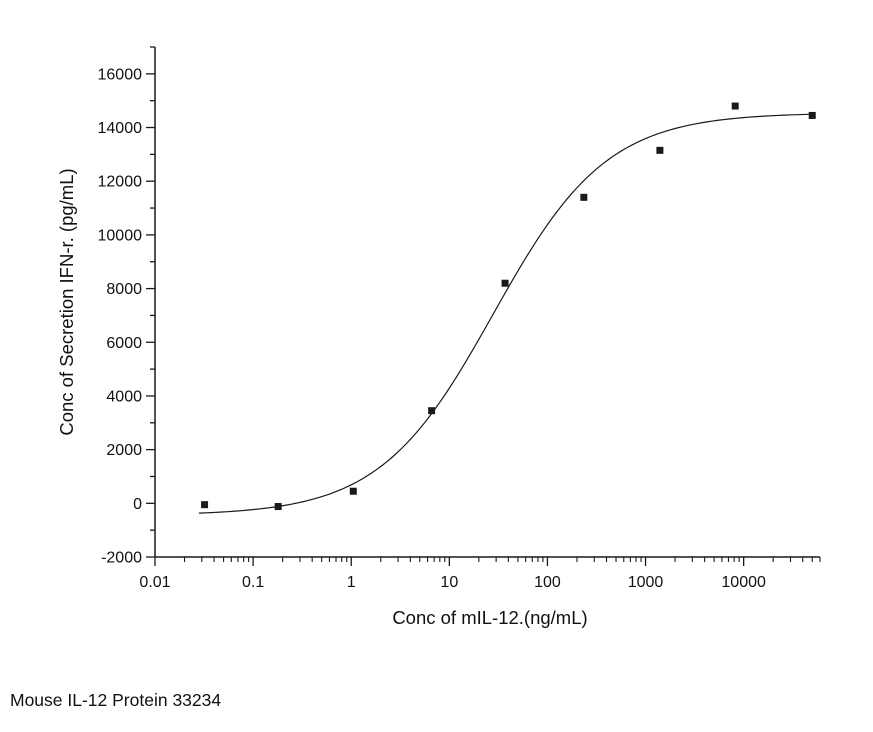 Image resolution: width=873 pixels, height=732 pixels. I want to click on y-tick-label: 14000, so click(120, 128).